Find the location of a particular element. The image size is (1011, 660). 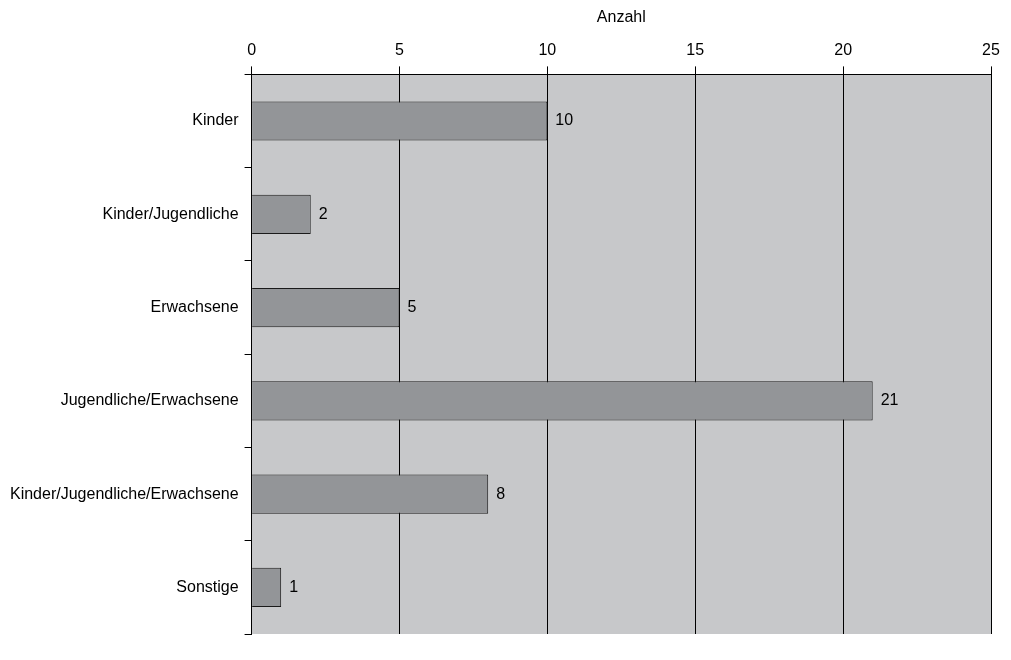

data-label: 2 is located at coordinates (323, 213).